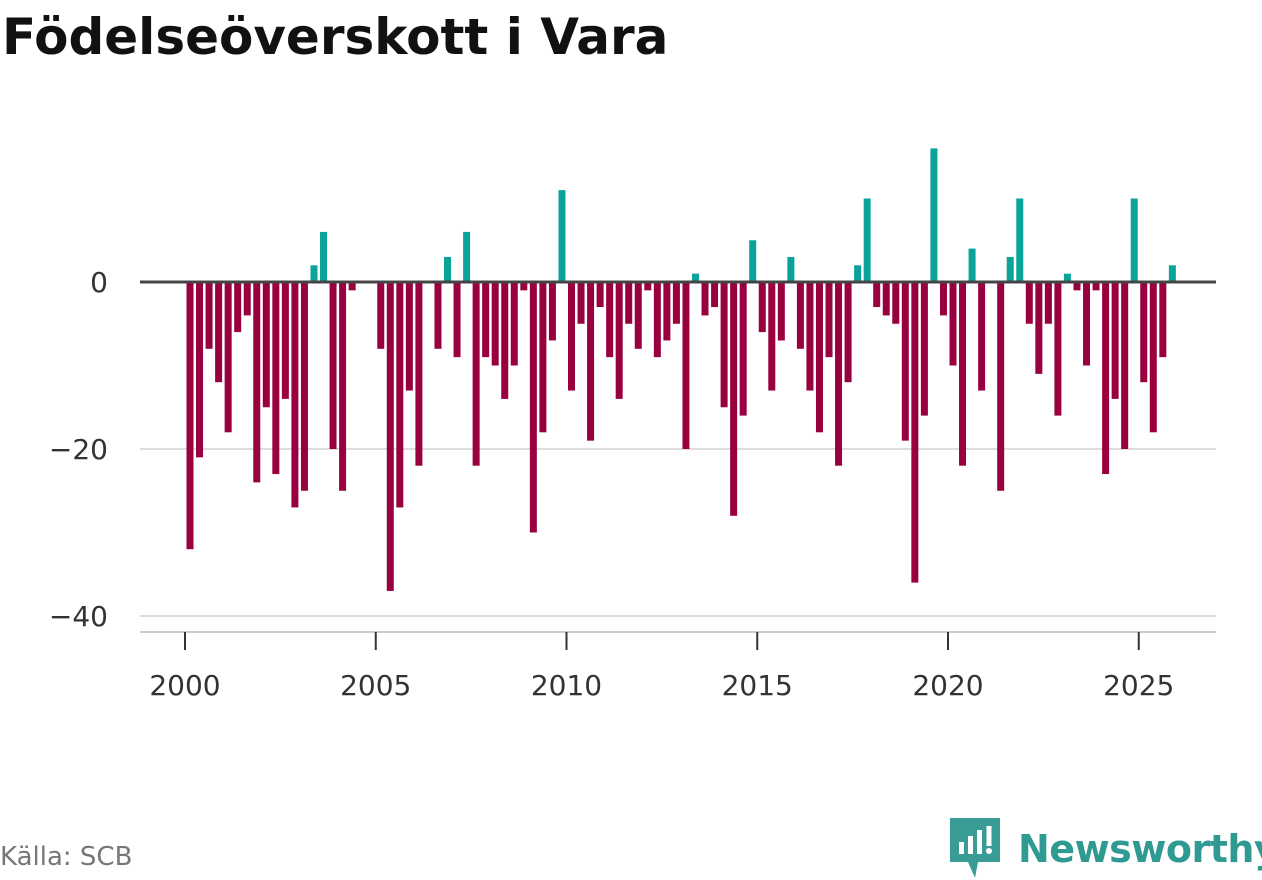 The height and width of the screenshot is (880, 1262). I want to click on x-tick-label: 2020, so click(947, 685).